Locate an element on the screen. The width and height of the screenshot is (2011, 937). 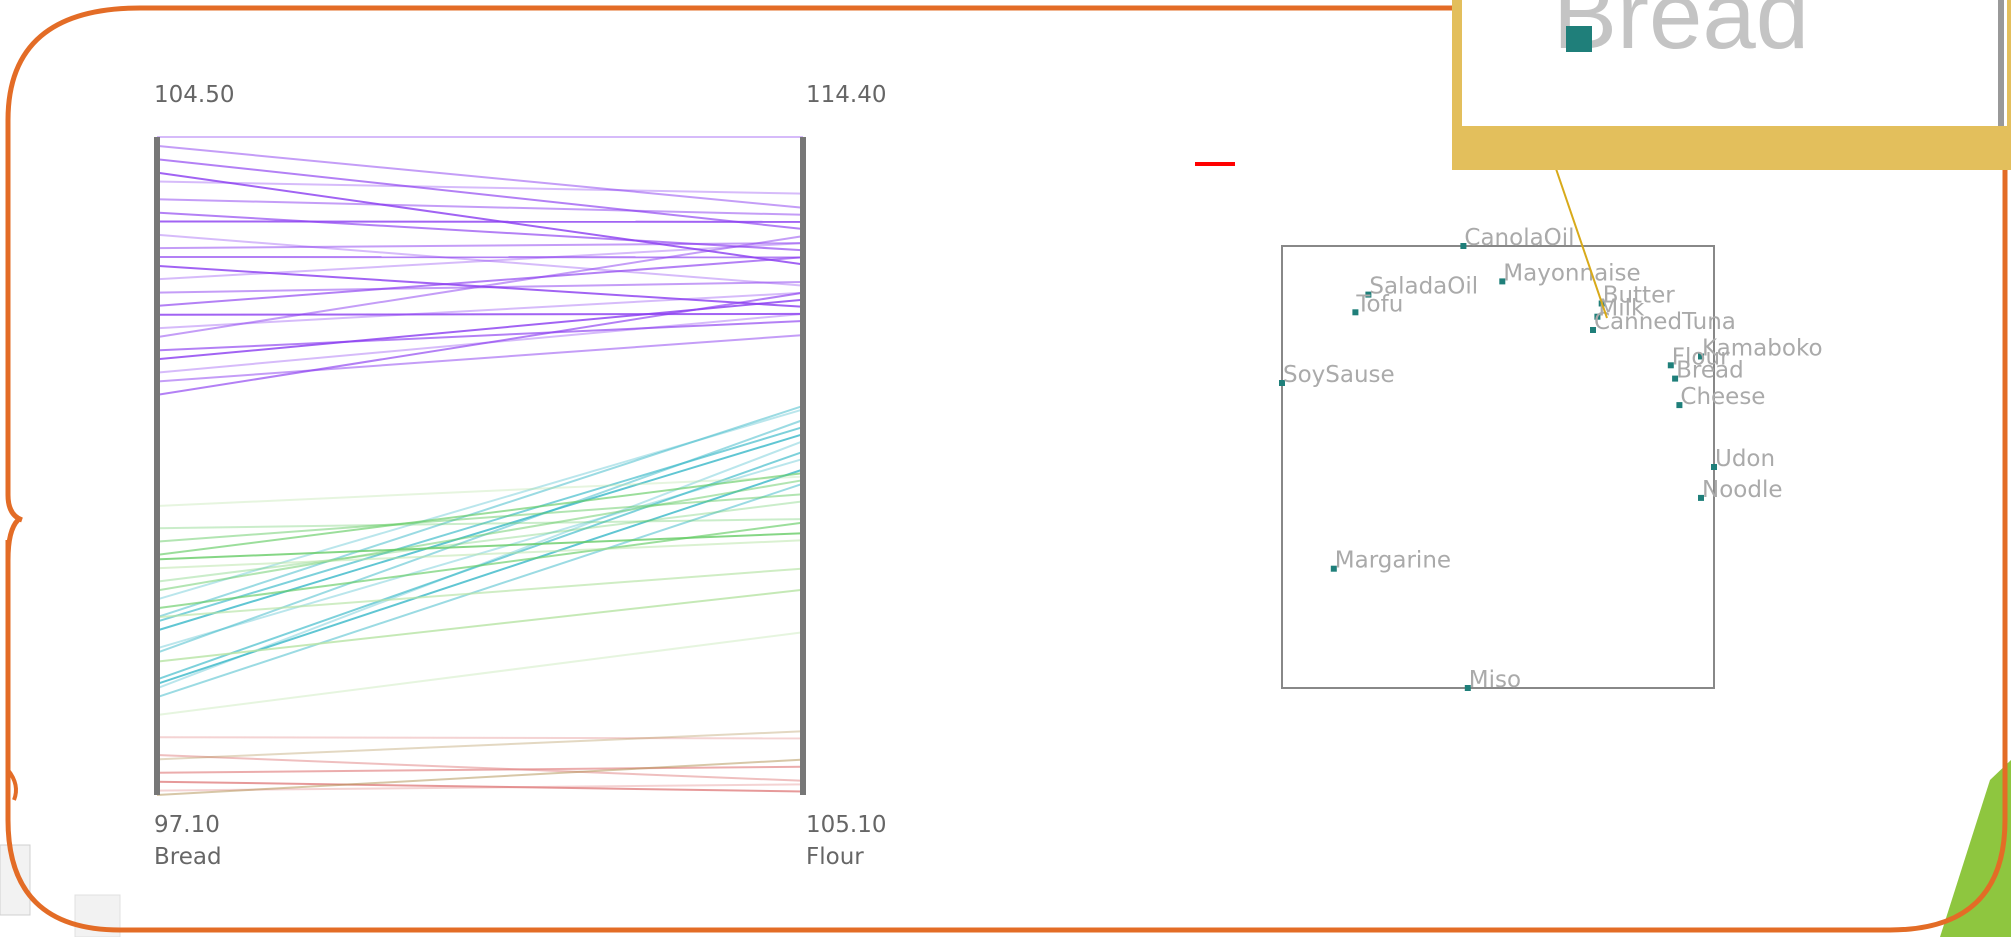
point-label: CanolaOil is located at coordinates (1519, 238).